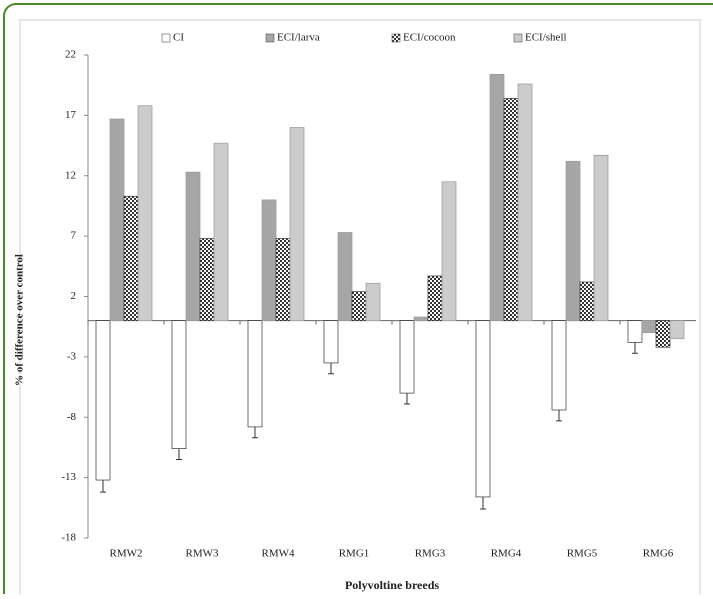  Describe the element at coordinates (658, 554) in the screenshot. I see `x-tick-label: RMG6` at that location.